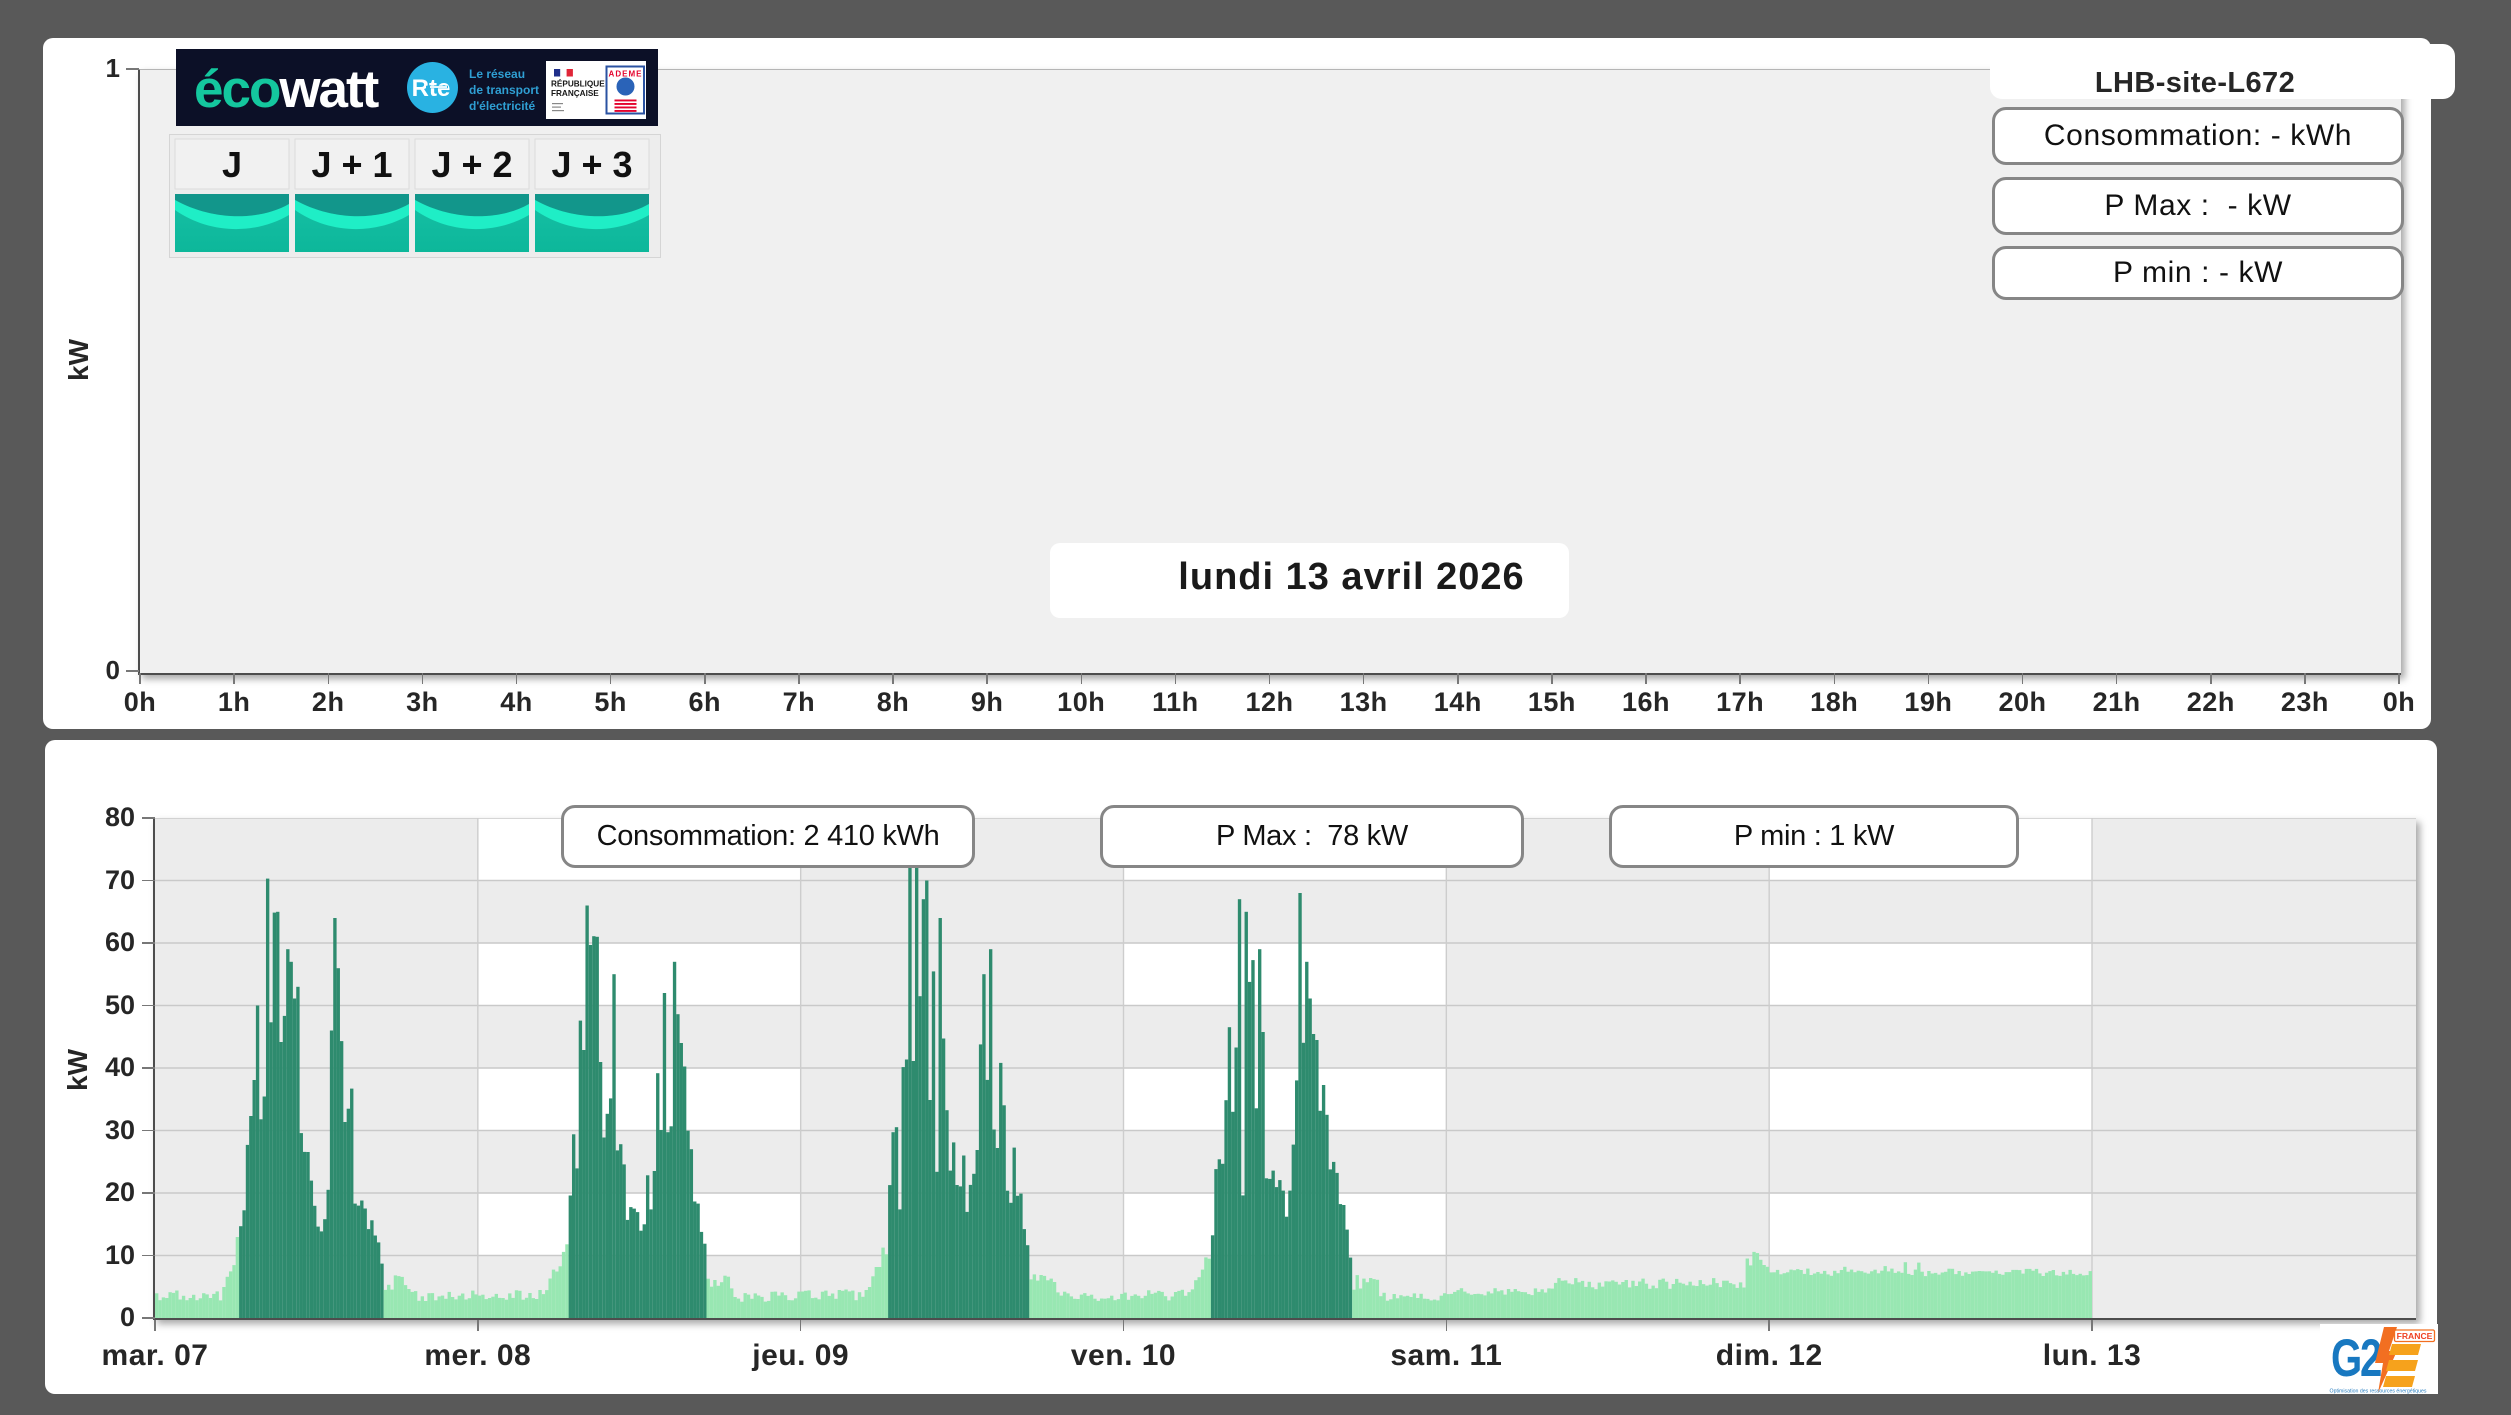  Describe the element at coordinates (2378, 1392) in the screenshot. I see `svg-text:Optimisation des ressources én: Optimisation des ressources énergétiques` at that location.